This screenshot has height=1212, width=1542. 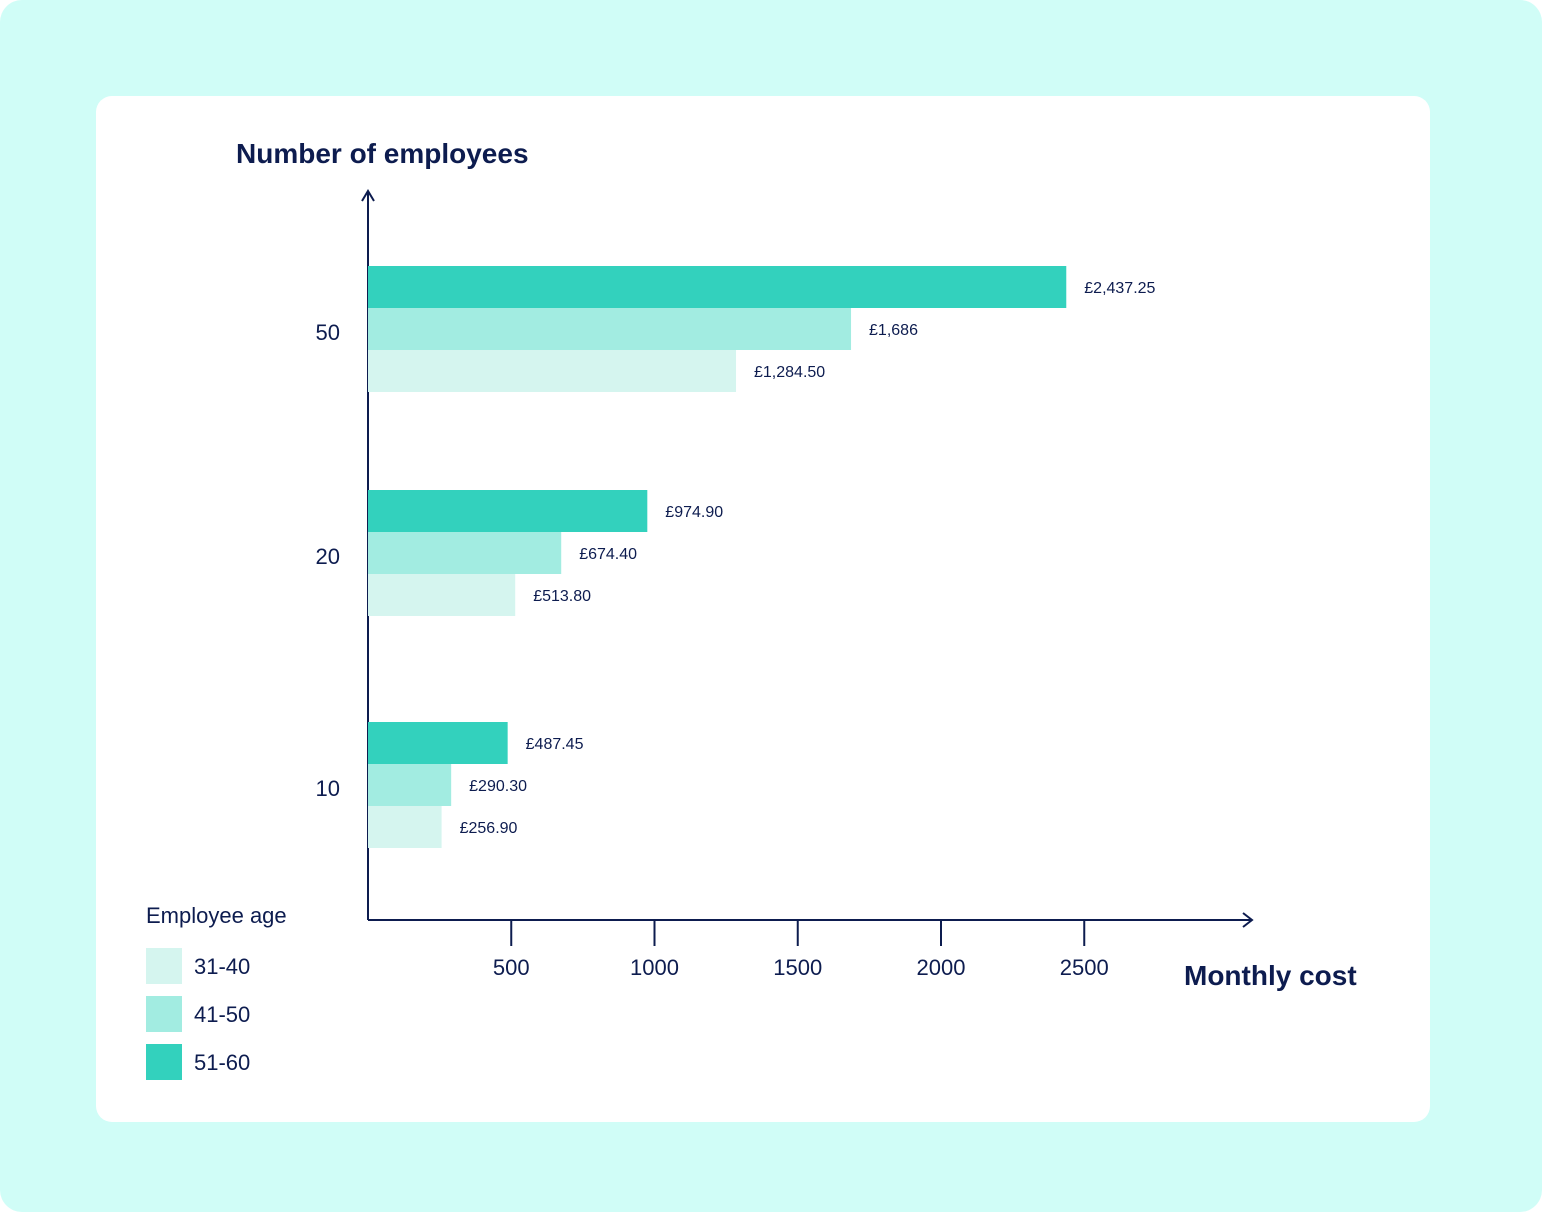 What do you see at coordinates (694, 512) in the screenshot?
I see `bar-value-label: £974.90` at bounding box center [694, 512].